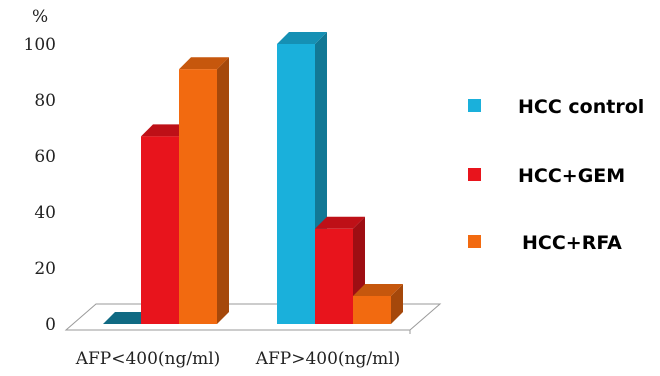 Image resolution: width=660 pixels, height=376 pixels. What do you see at coordinates (572, 243) in the screenshot?
I see `legend-label: HCC+RFA` at bounding box center [572, 243].